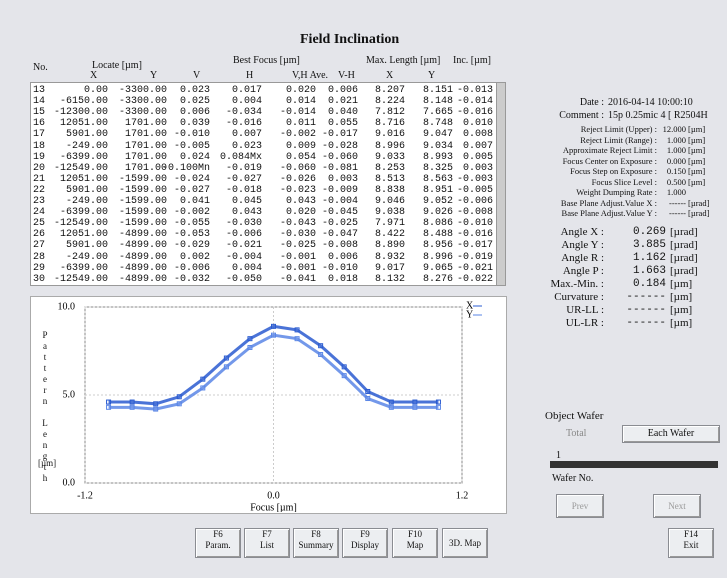 The image size is (727, 578). Describe the element at coordinates (389, 124) in the screenshot. I see `table-cell: 8.716` at that location.